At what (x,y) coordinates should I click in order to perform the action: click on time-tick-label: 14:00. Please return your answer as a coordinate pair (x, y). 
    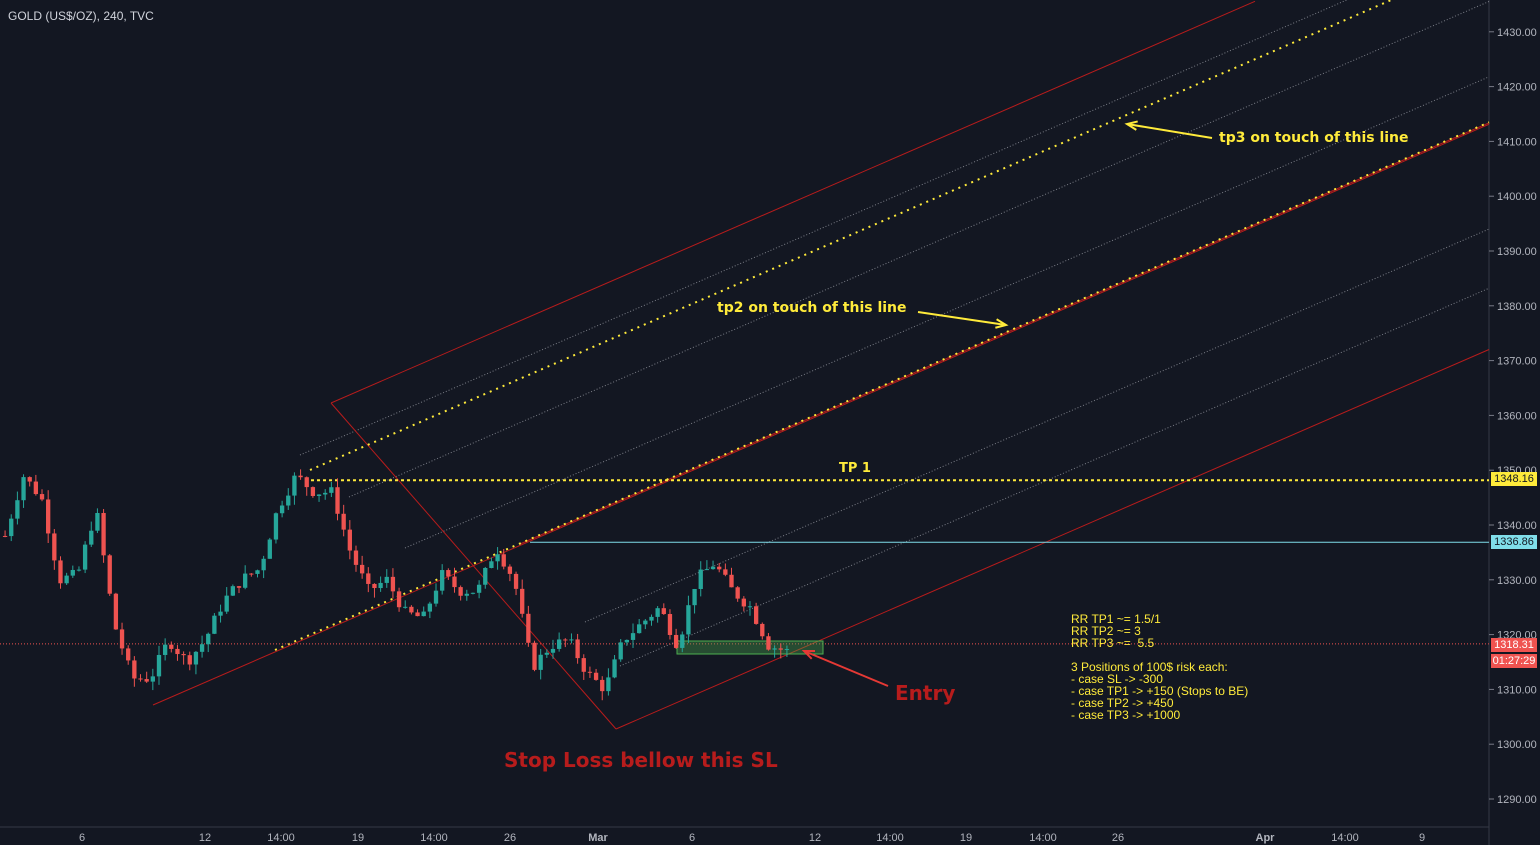
    Looking at the image, I should click on (1043, 838).